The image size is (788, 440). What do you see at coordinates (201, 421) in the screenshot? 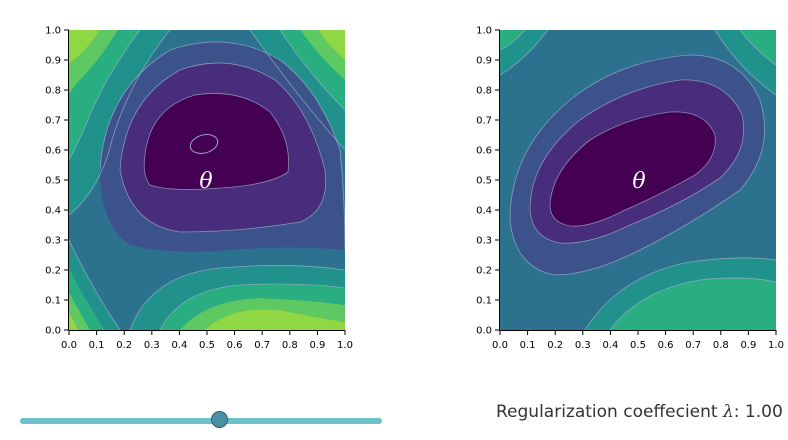
I see `lambda-slider-track` at bounding box center [201, 421].